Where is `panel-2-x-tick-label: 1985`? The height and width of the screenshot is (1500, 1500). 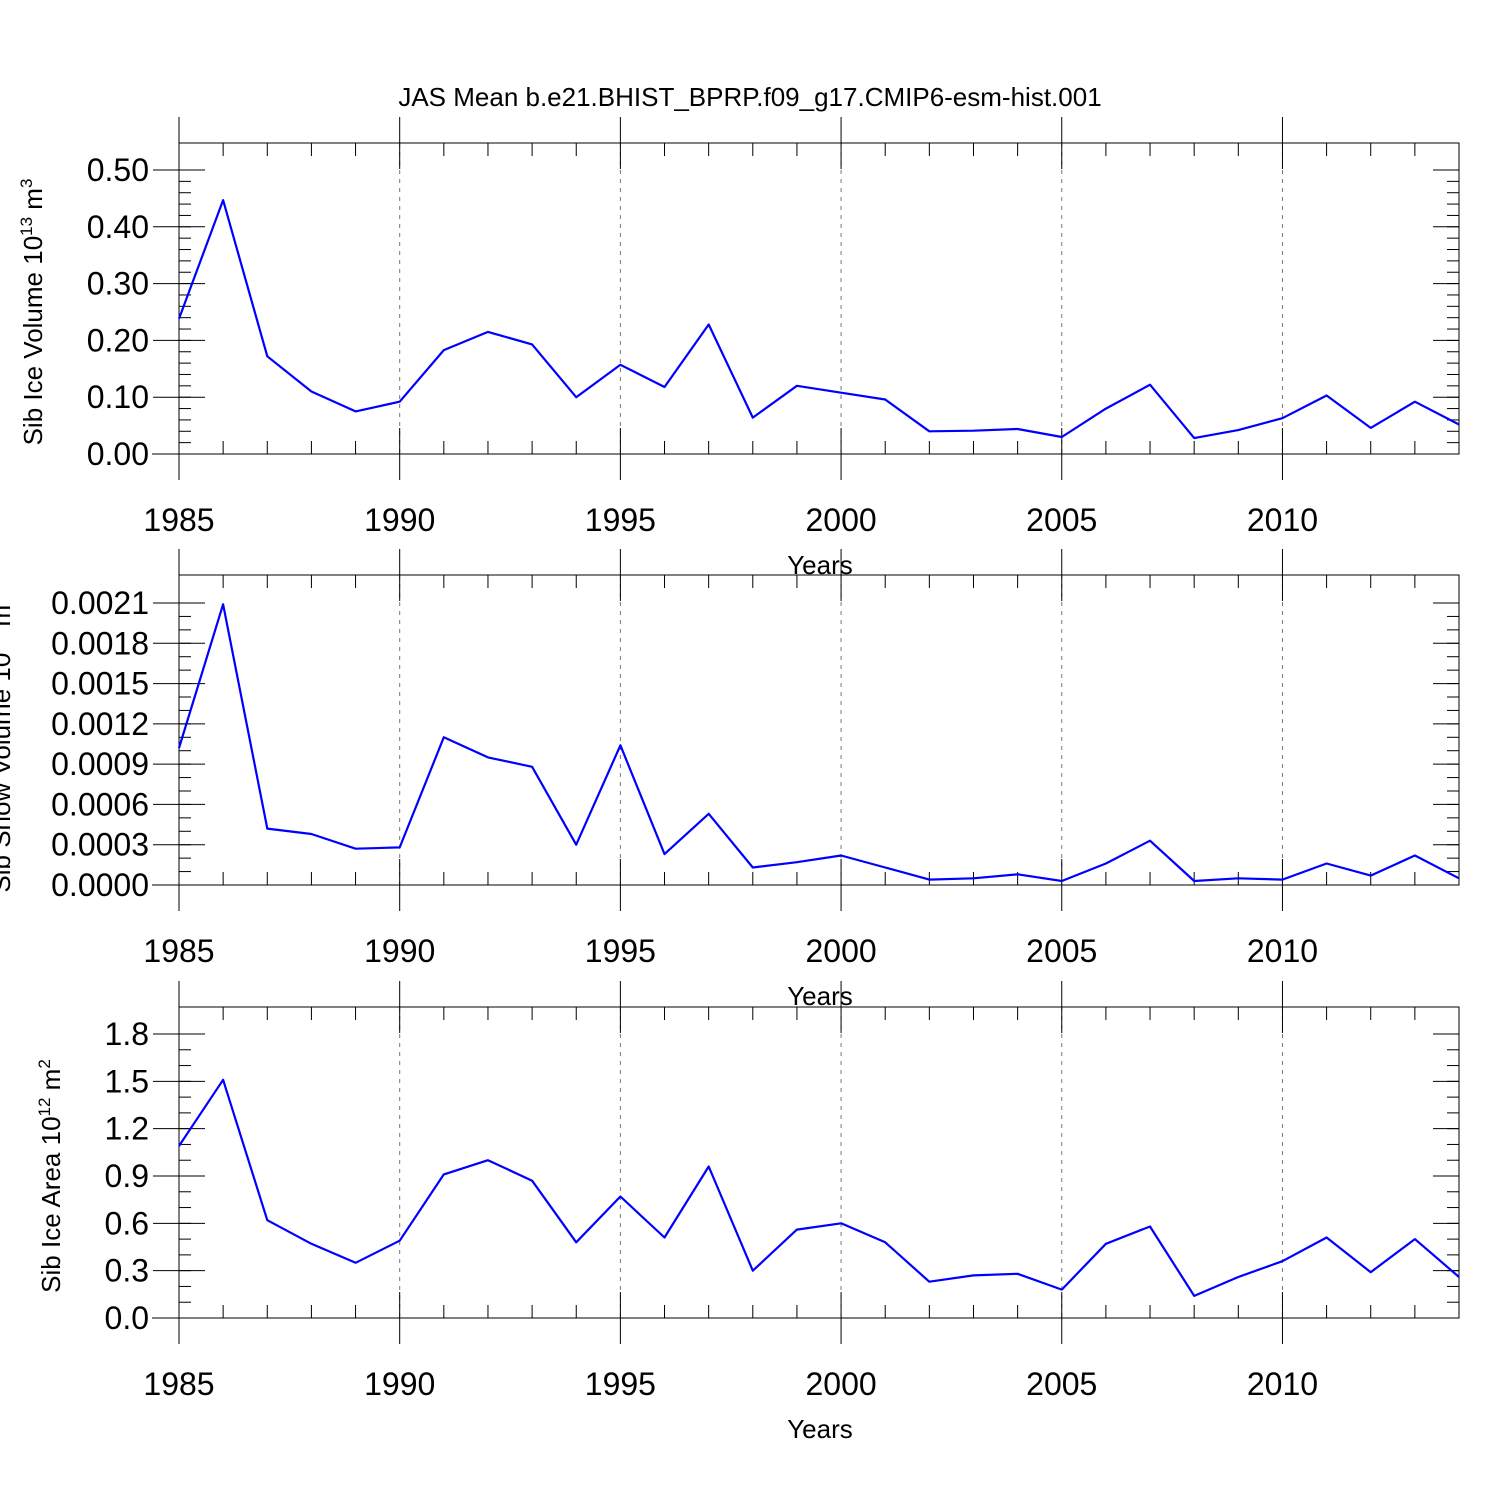
panel-2-x-tick-label: 1985 is located at coordinates (178, 951).